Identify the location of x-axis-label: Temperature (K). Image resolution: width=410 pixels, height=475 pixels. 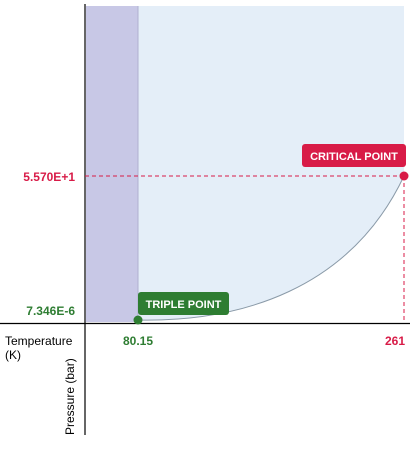
(39, 348).